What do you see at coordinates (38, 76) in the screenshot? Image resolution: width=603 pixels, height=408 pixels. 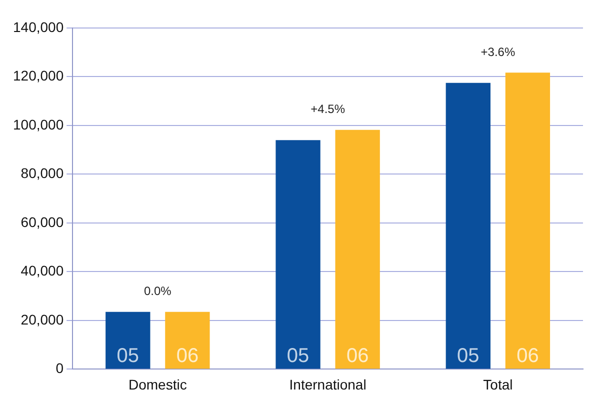 I see `y-tick-label: 120,000` at bounding box center [38, 76].